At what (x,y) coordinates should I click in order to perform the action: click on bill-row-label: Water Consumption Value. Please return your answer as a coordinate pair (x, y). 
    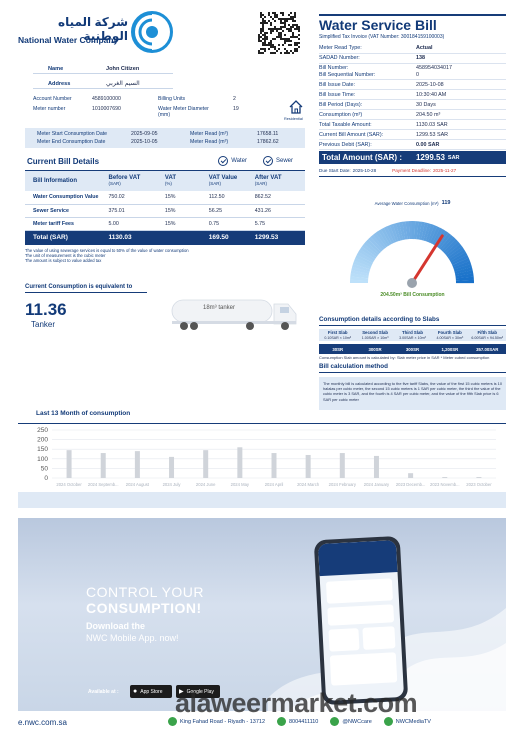
    Looking at the image, I should click on (66, 197).